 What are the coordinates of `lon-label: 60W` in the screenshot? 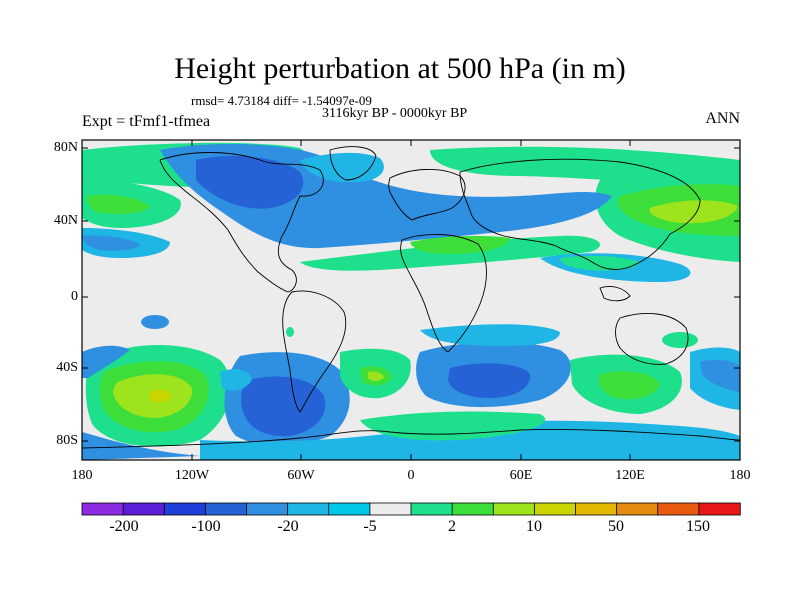 It's located at (301, 475).